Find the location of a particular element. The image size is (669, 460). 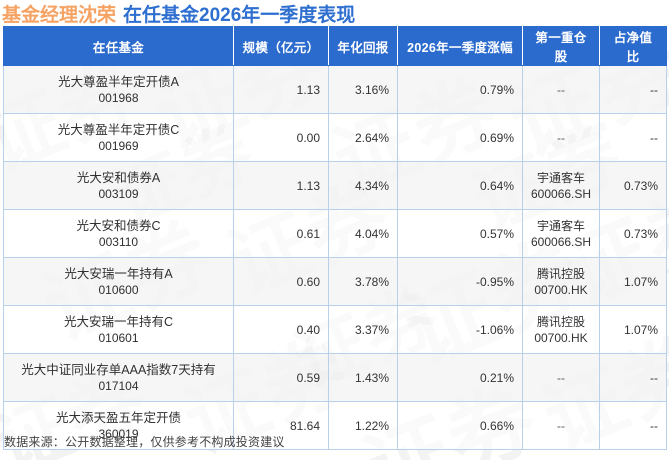

cell-quarterly-change: -1.06% is located at coordinates (460, 329).